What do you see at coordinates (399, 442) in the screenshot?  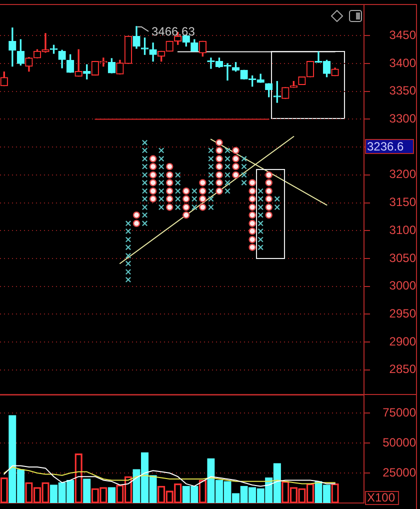 I see `y-tick-label: 50000` at bounding box center [399, 442].